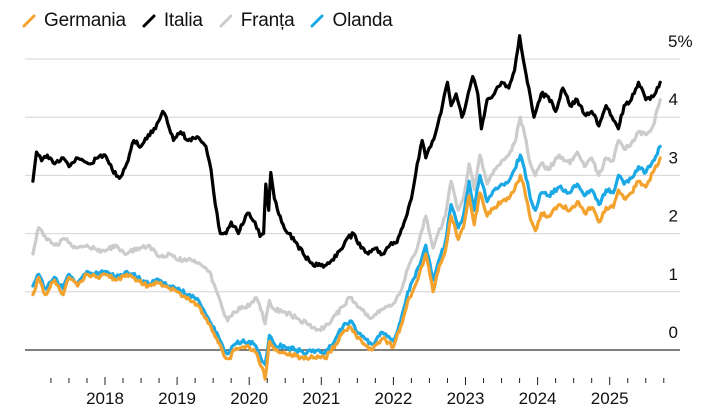 The width and height of the screenshot is (711, 416). What do you see at coordinates (466, 398) in the screenshot?
I see `x-tick-label: 2023` at bounding box center [466, 398].